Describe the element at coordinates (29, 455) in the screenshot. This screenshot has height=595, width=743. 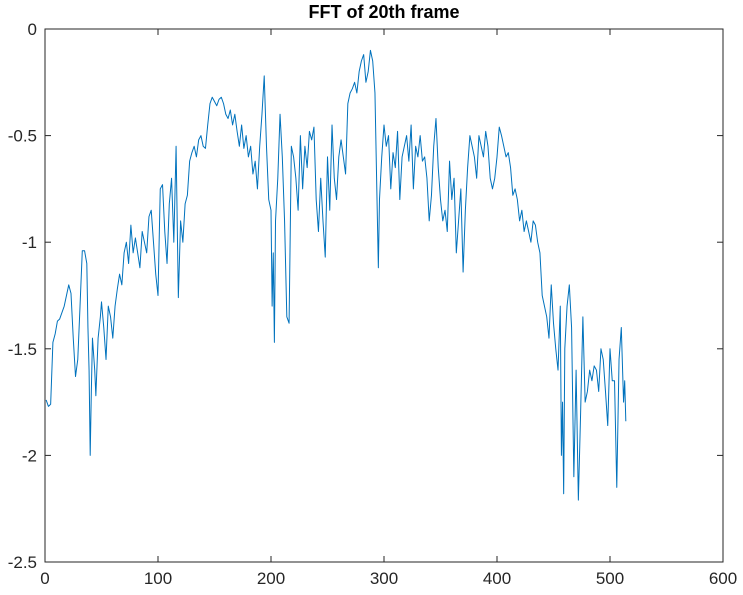
I see `y-tick-label: -2` at that location.